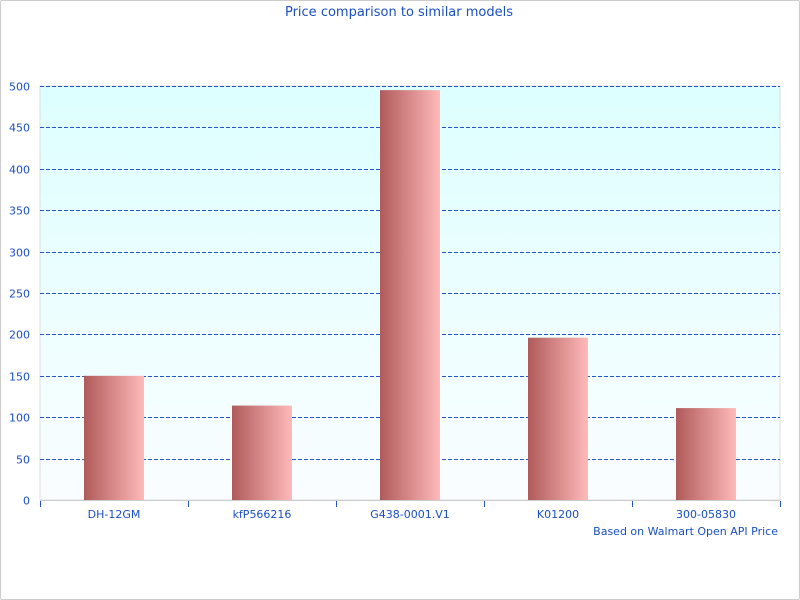 The image size is (800, 600). Describe the element at coordinates (23, 460) in the screenshot. I see `y-tick-label: 50` at that location.